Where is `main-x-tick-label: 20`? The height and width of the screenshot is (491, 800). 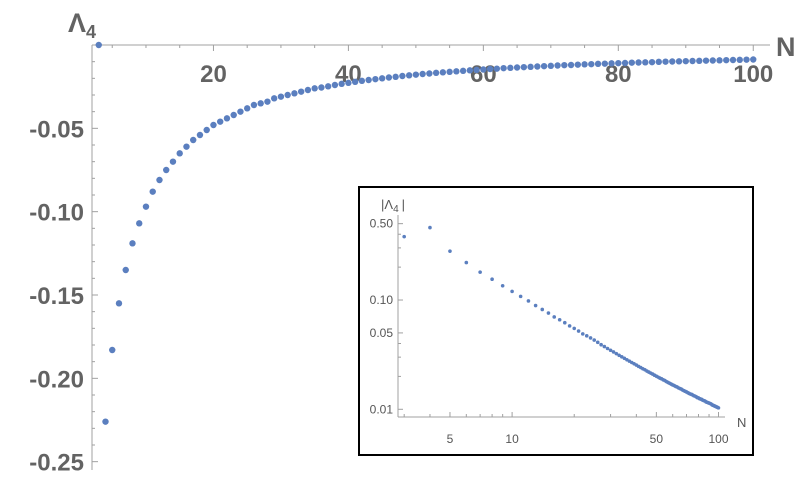
main-x-tick-label: 20 is located at coordinates (213, 74).